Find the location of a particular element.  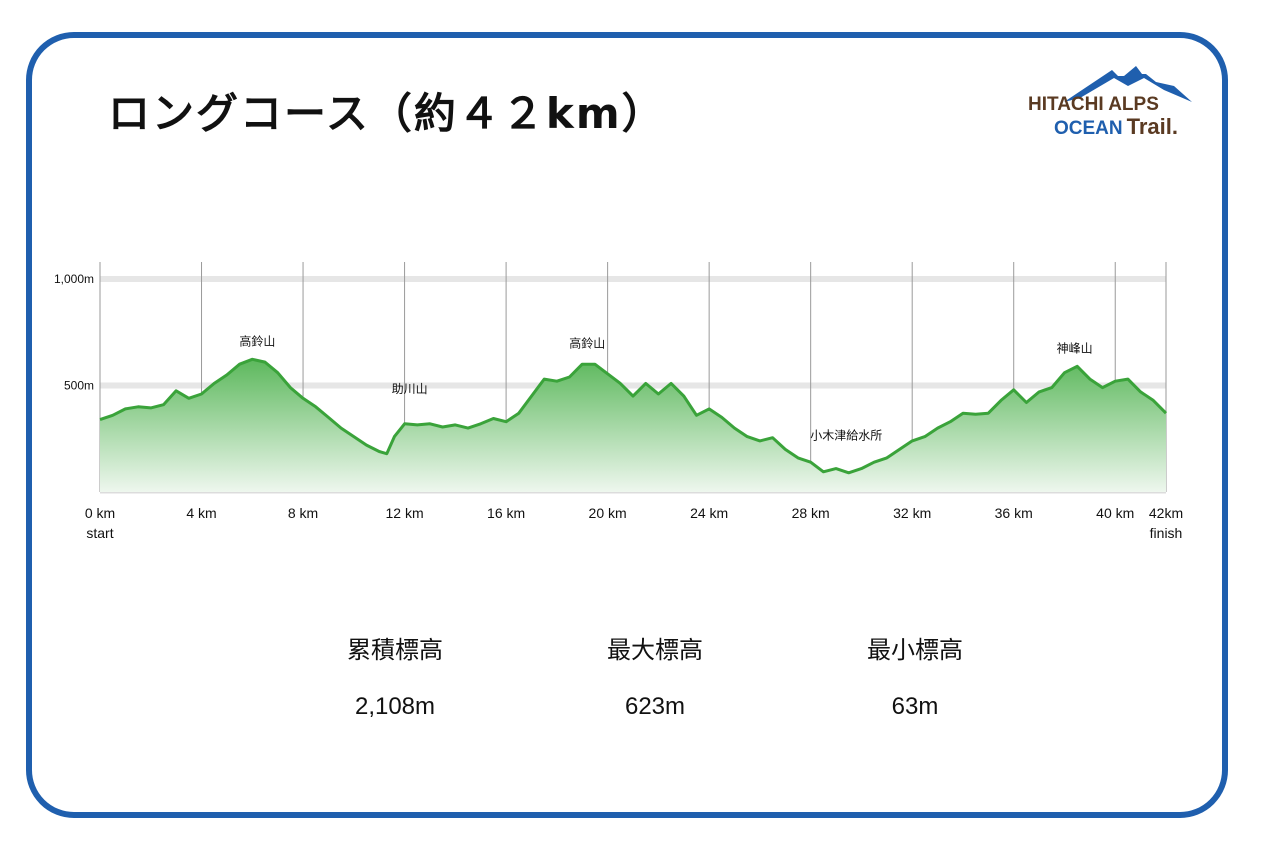

logo-trail: Trail. is located at coordinates (1152, 126).